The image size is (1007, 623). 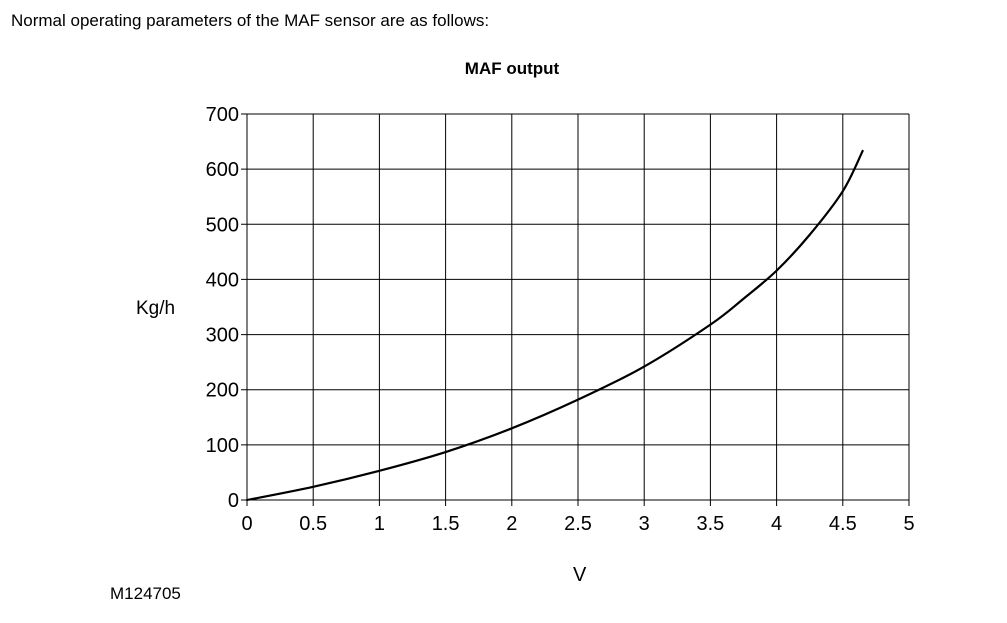 I want to click on x-axis-label: V, so click(x=580, y=575).